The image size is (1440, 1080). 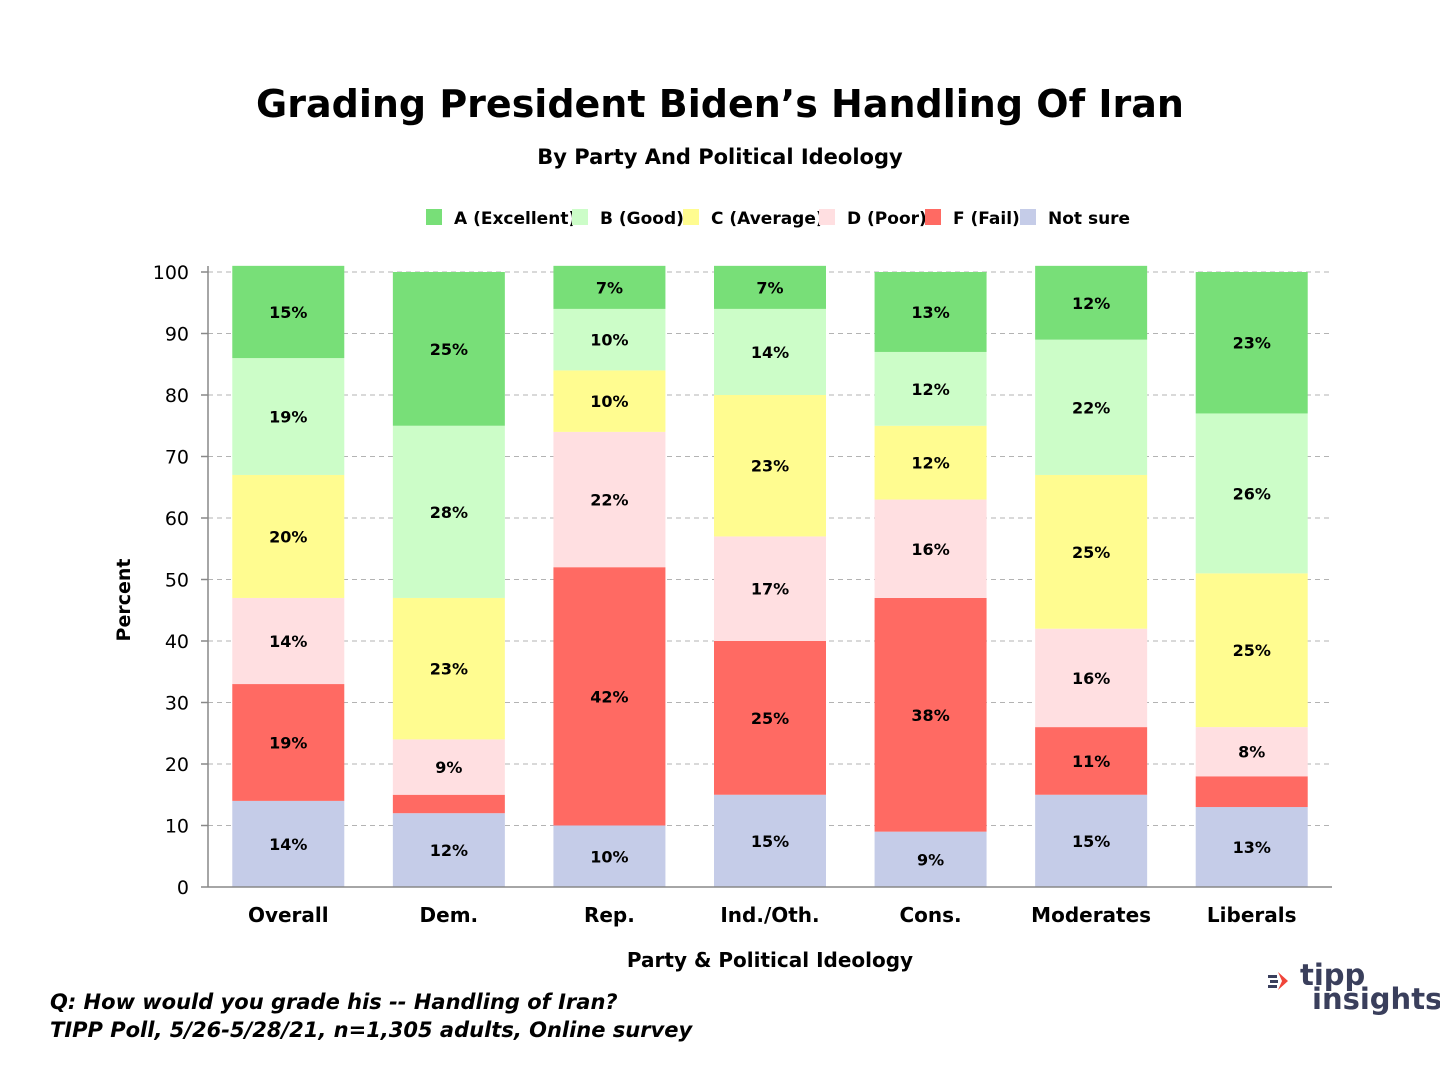 What do you see at coordinates (1278, 981) in the screenshot?
I see `logo-arrows-icon` at bounding box center [1278, 981].